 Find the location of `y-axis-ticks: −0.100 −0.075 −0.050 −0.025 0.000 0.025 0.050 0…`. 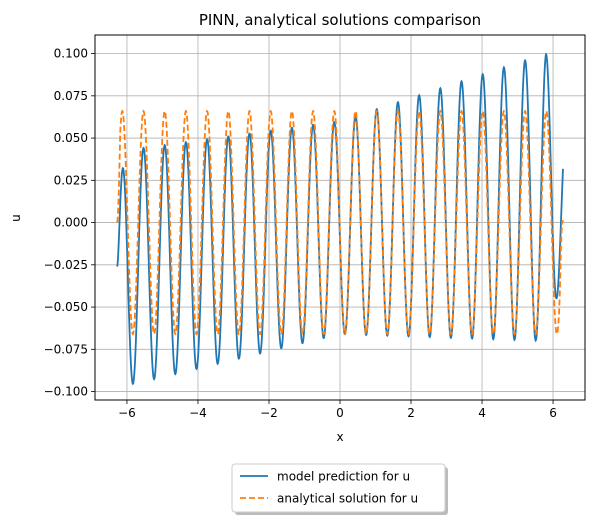

y-axis-ticks: −0.100 −0.075 −0.050 −0.025 0.000 0.025 0.050 0… is located at coordinates (69, 223).